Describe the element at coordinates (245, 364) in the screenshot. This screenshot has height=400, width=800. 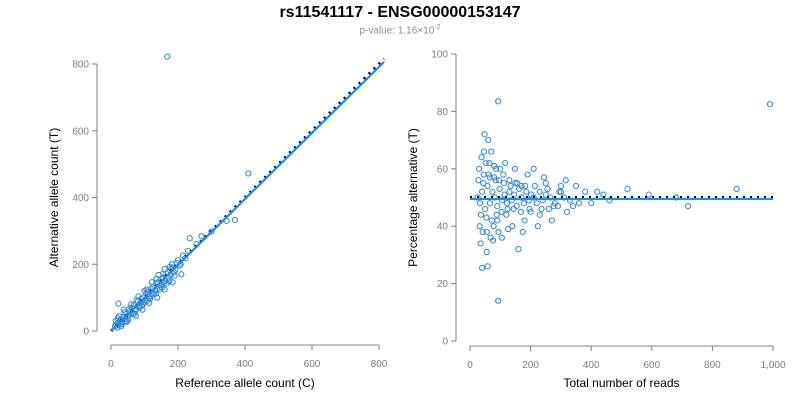
I see `left-x-tick-label: 400` at that location.